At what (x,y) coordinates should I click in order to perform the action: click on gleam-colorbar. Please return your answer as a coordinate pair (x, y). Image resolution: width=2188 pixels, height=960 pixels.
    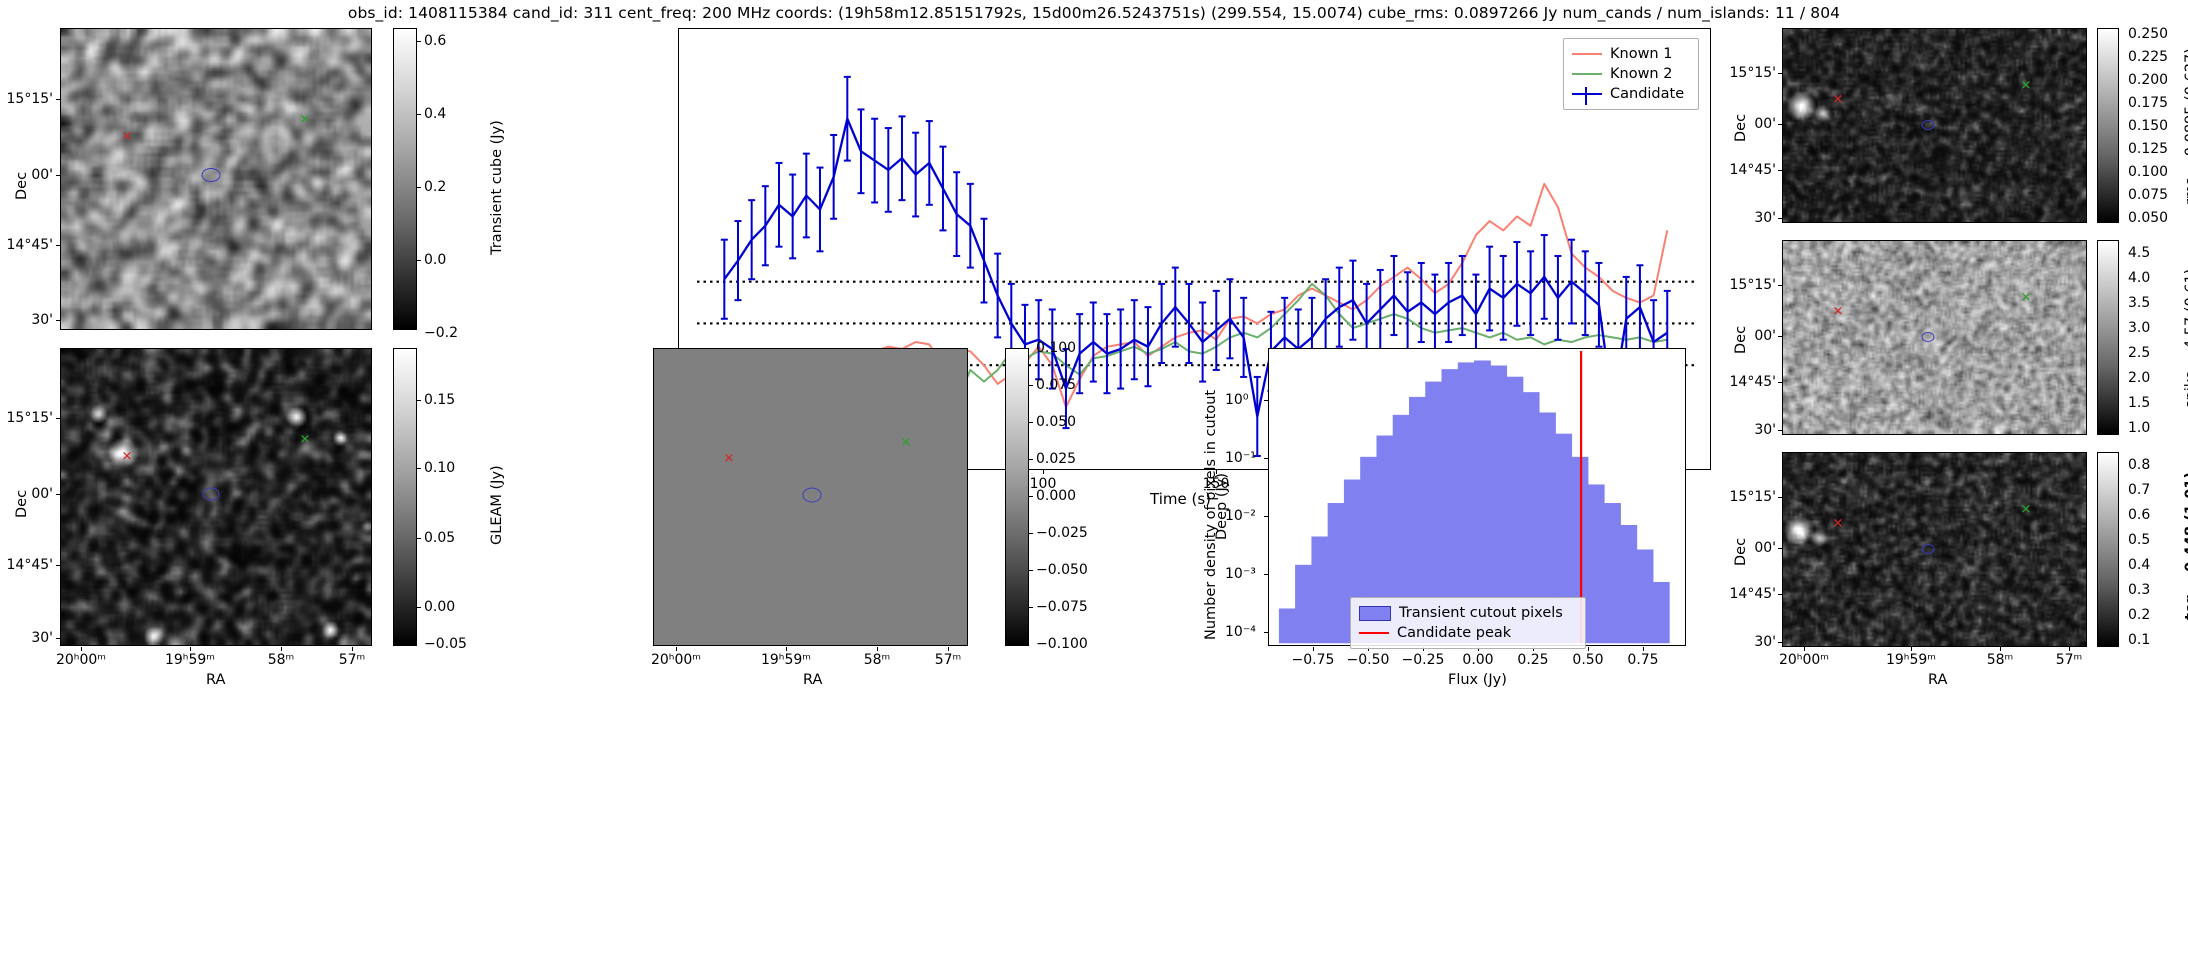
    Looking at the image, I should click on (405, 497).